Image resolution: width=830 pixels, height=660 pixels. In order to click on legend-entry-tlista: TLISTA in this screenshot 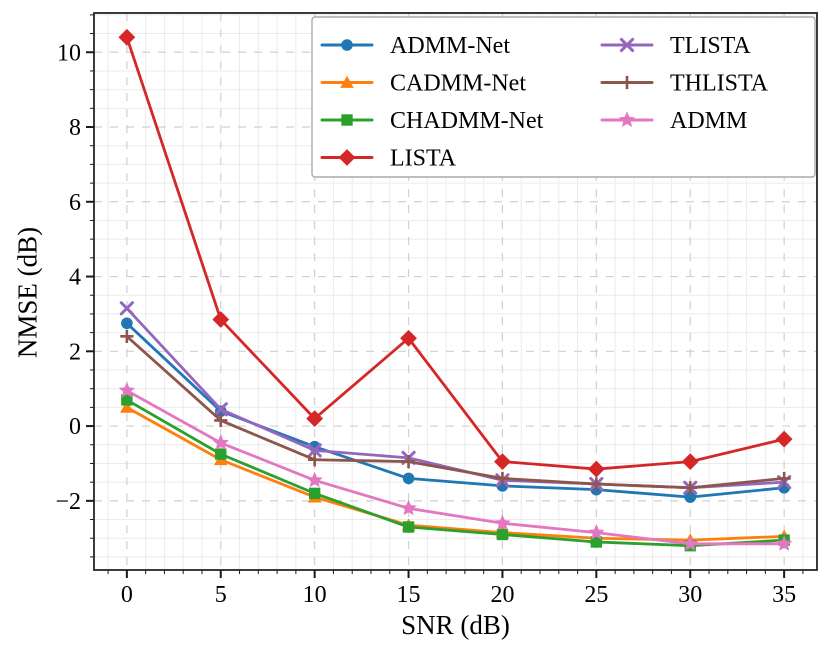, I will do `click(675, 46)`.